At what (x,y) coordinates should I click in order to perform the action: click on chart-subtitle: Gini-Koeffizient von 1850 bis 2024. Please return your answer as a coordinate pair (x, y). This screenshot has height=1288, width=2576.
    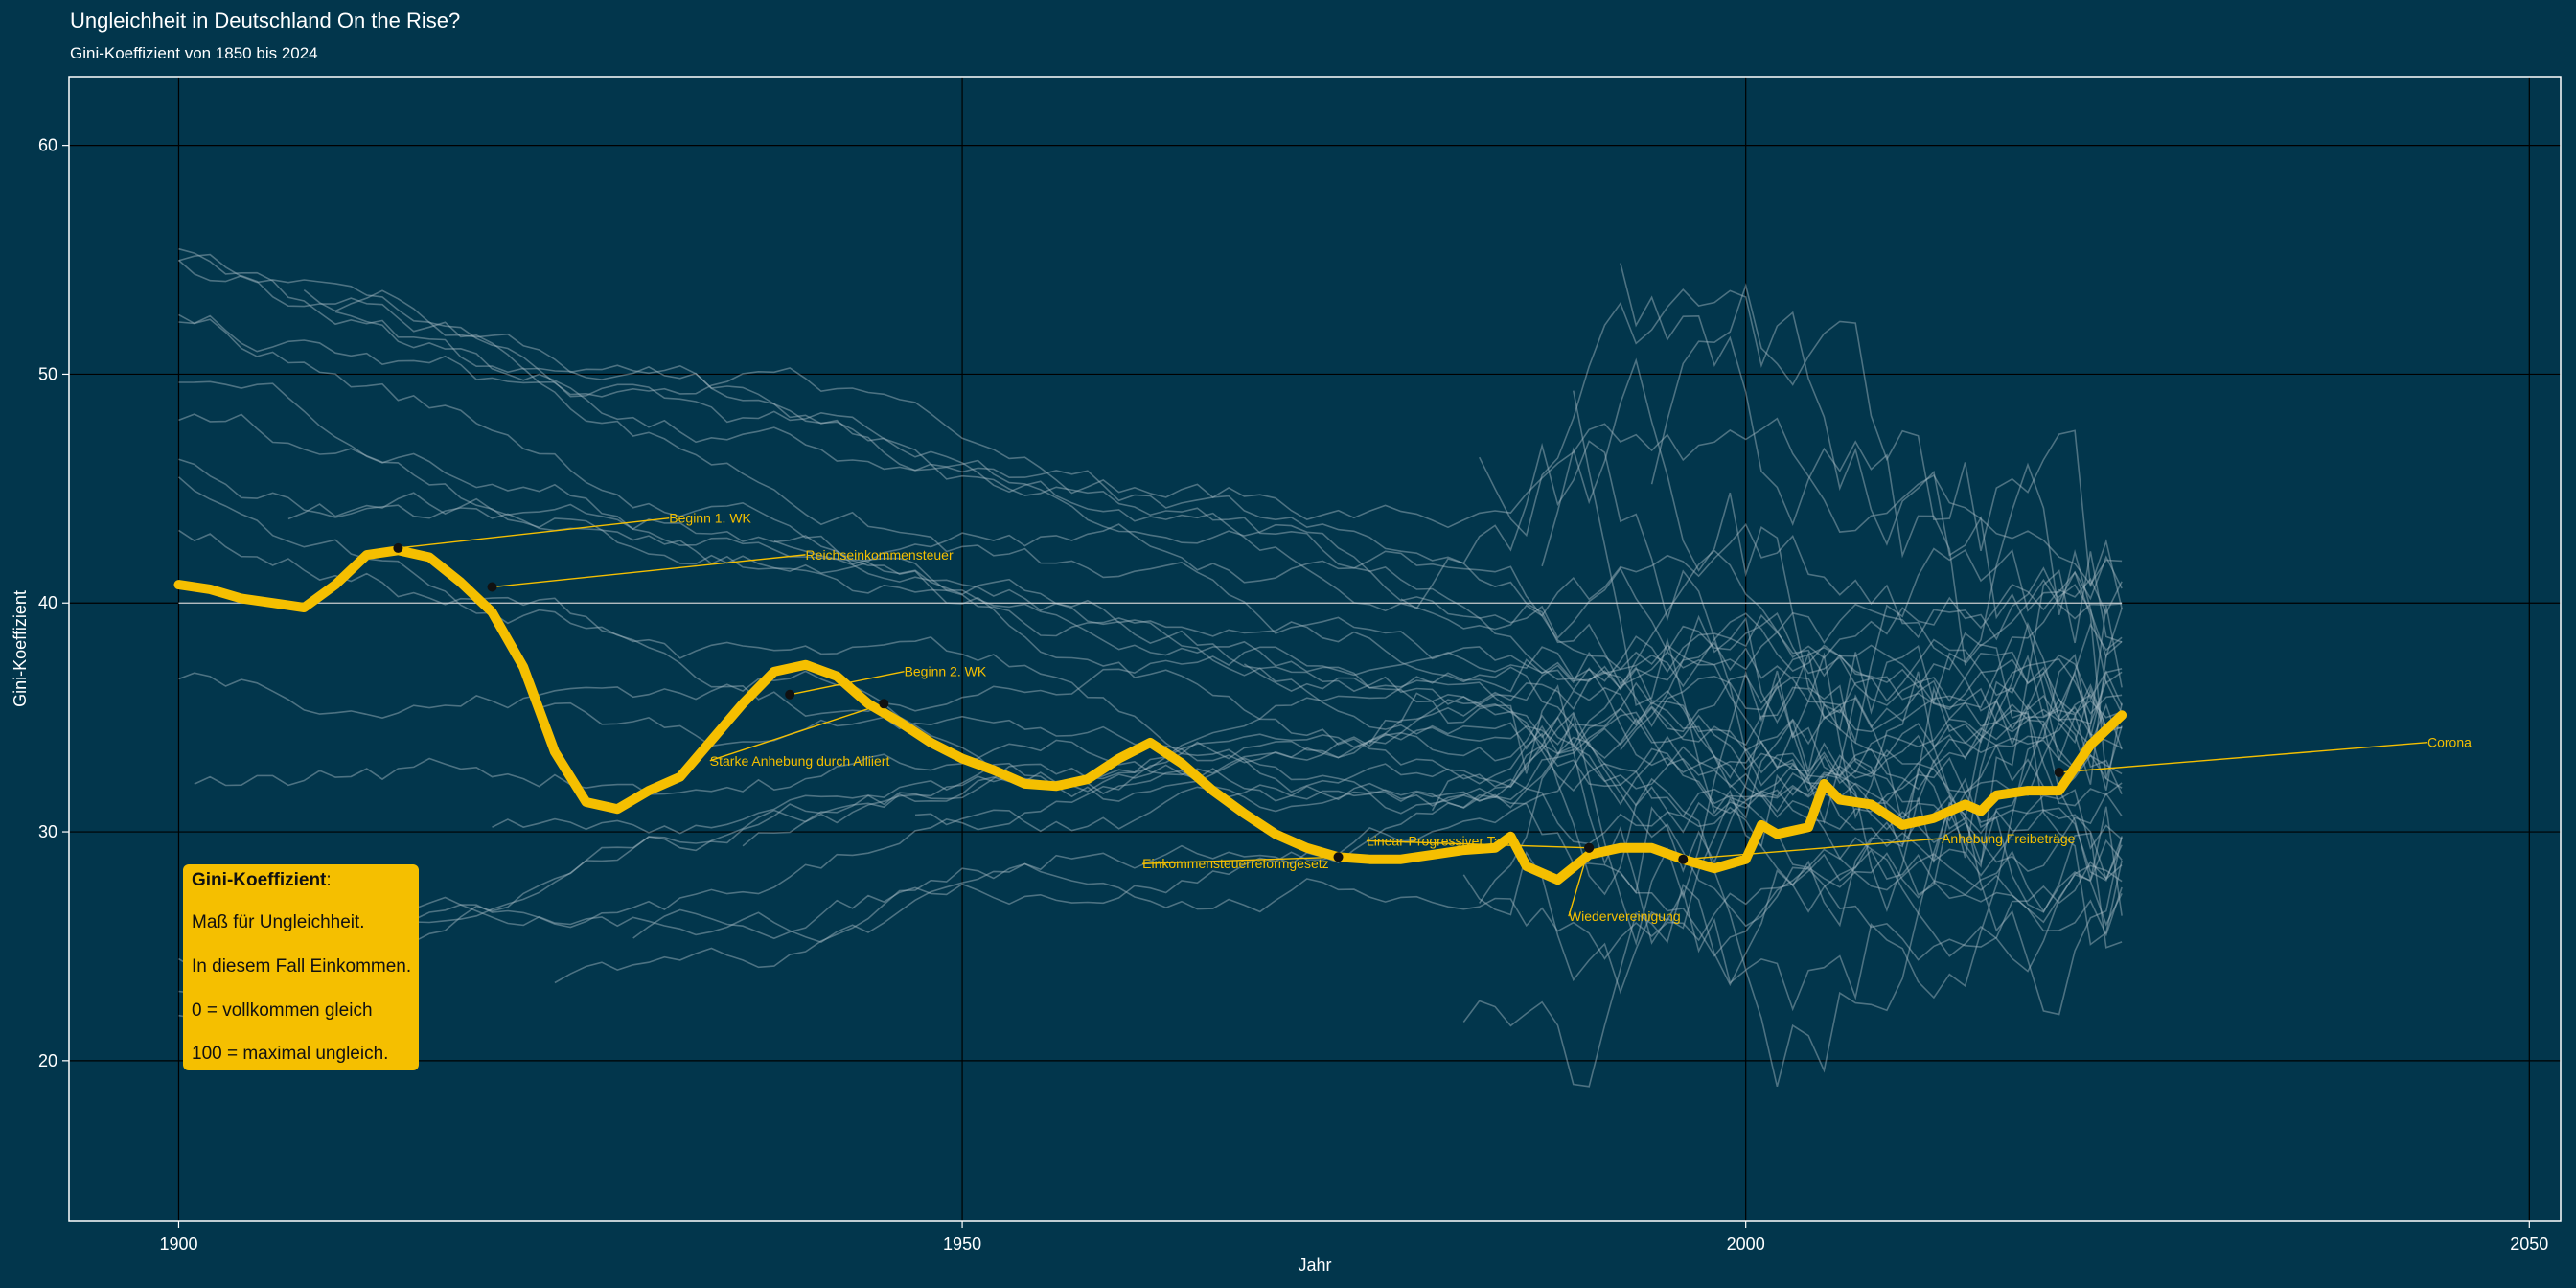
    Looking at the image, I should click on (194, 53).